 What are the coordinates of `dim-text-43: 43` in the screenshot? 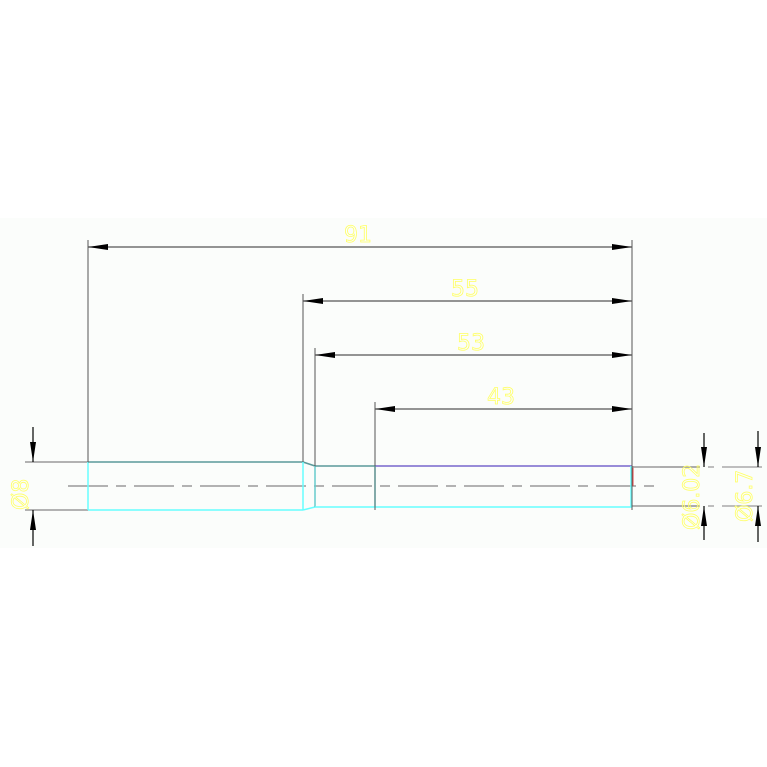 It's located at (501, 397).